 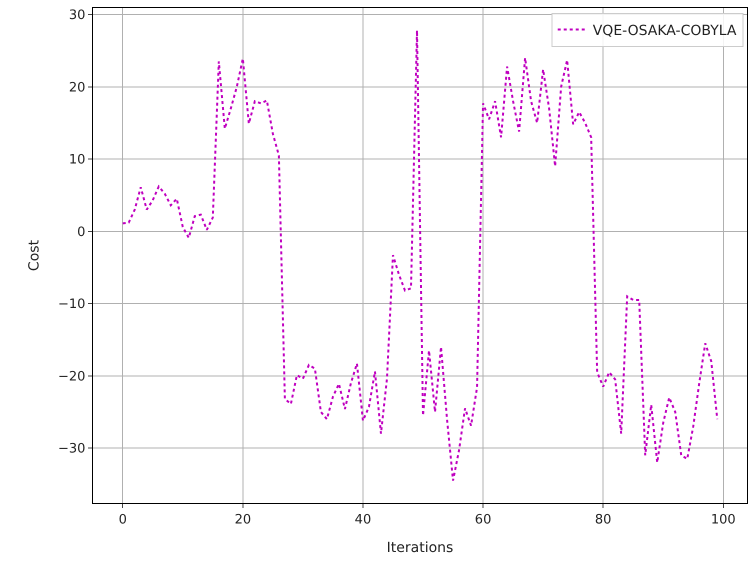 I want to click on y-axis-title: Cost, so click(x=34, y=255).